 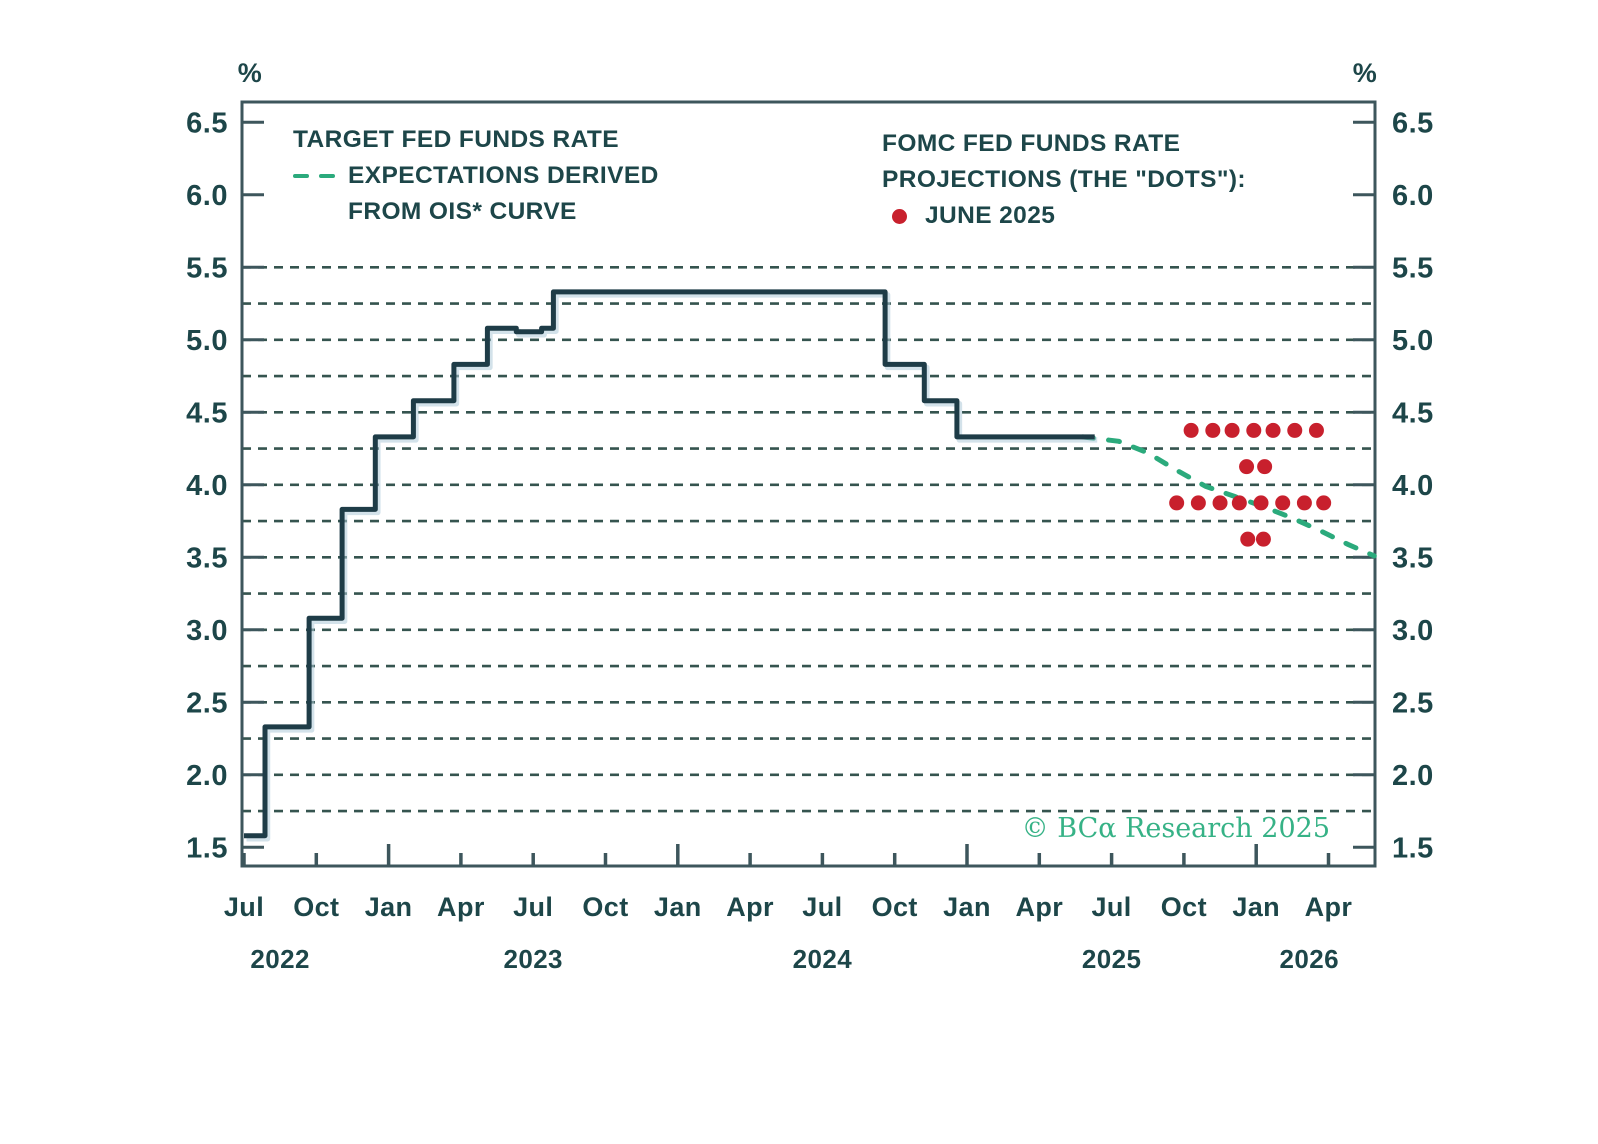 What do you see at coordinates (503, 175) in the screenshot?
I see `legend-ois-line2: EXPECTATIONS DERIVED` at bounding box center [503, 175].